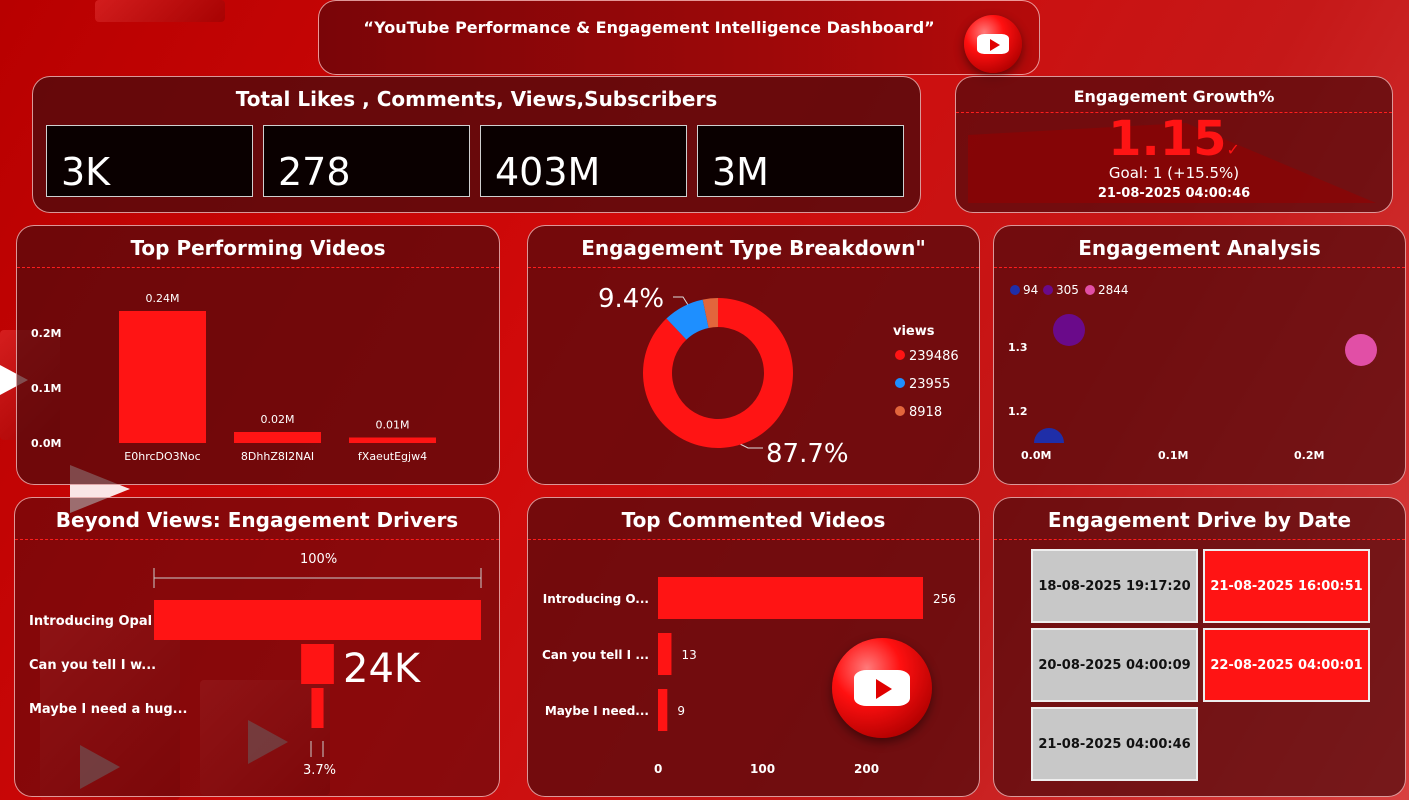  What do you see at coordinates (277, 437) in the screenshot?
I see `bar-8DhhZ8I2NAI` at bounding box center [277, 437].